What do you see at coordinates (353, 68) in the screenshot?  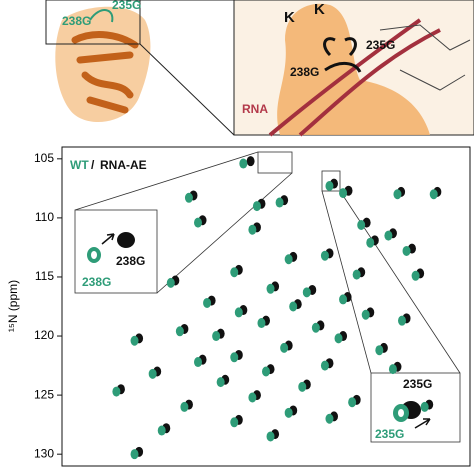 I see `zoom-panel` at bounding box center [353, 68].